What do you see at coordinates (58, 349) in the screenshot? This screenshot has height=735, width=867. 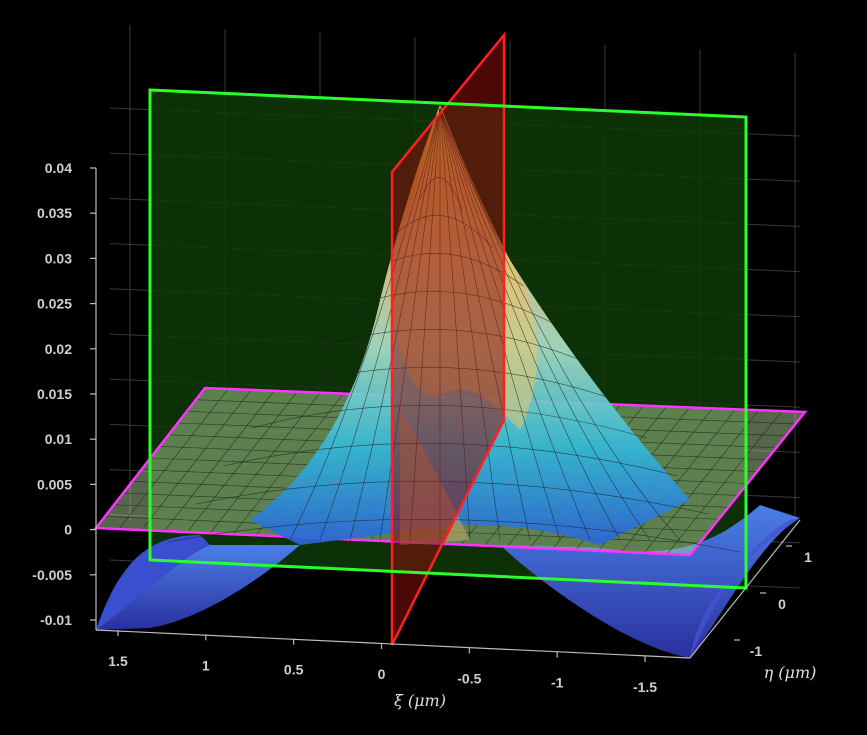 I see `z-tick-label: 0.02` at bounding box center [58, 349].